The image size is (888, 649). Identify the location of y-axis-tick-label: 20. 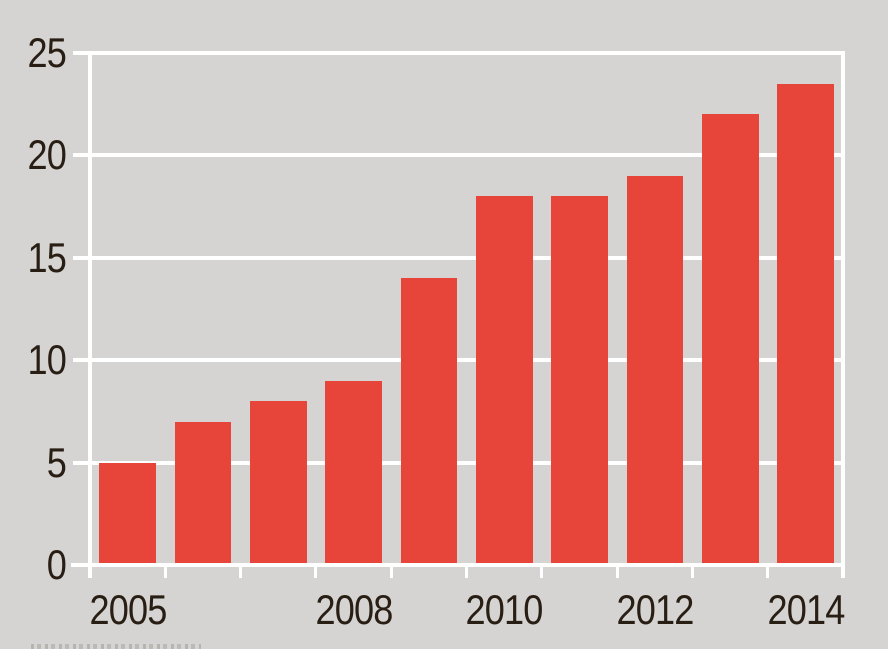
(47, 155).